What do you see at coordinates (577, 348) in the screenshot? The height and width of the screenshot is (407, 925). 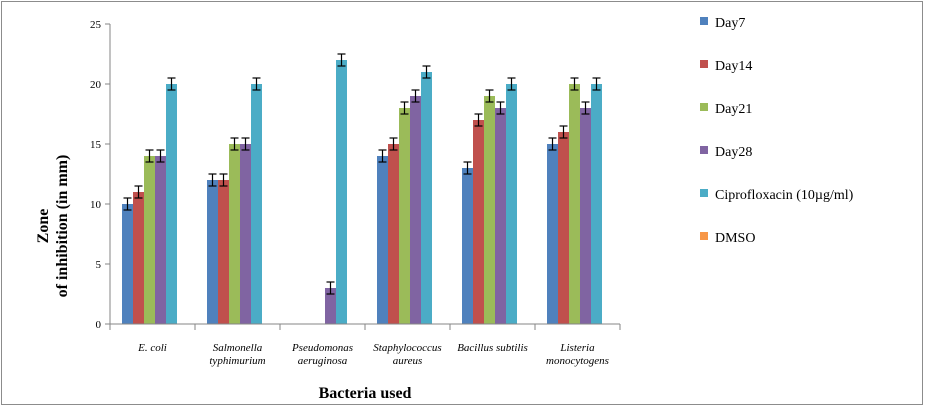 I see `category-label: Listeria` at bounding box center [577, 348].